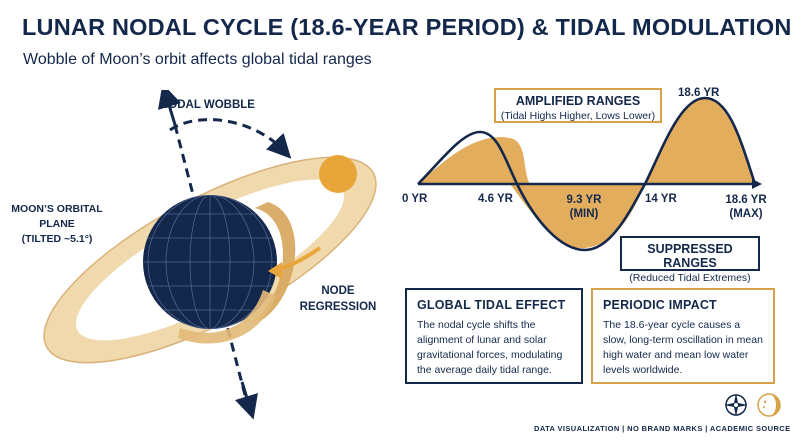  I want to click on amplified-ranges-title: AMPLIFIED RANGES, so click(578, 101).